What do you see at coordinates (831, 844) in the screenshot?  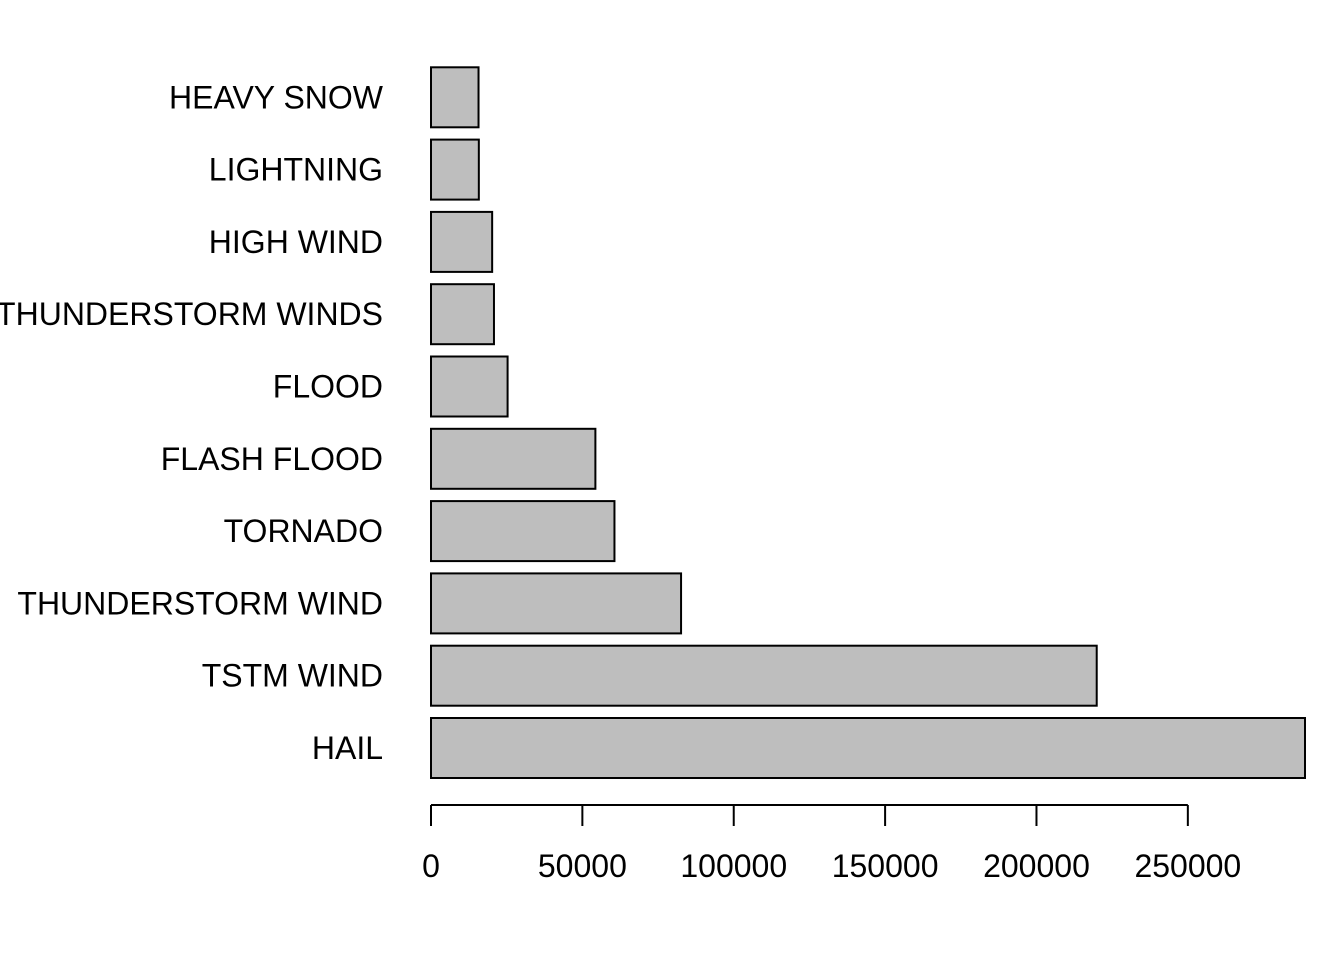 I see `x-axis: 0 50000 100000 150000 200000 250000` at bounding box center [831, 844].